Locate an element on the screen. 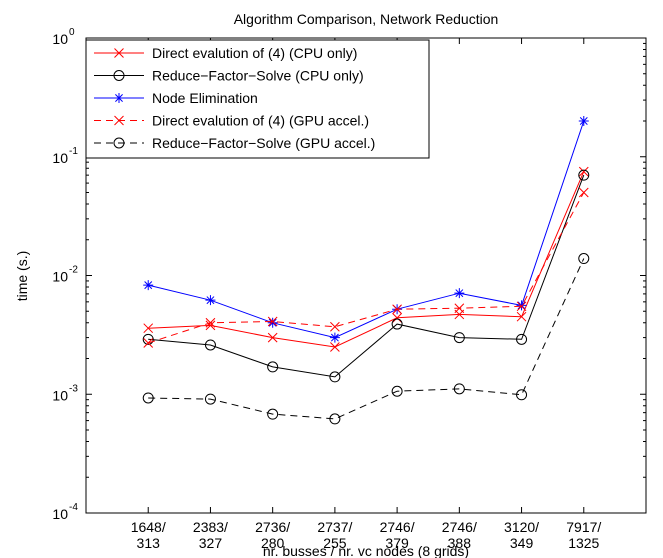  legend-label: Reduce−Factor−Solve (GPU accel.) is located at coordinates (263, 143).